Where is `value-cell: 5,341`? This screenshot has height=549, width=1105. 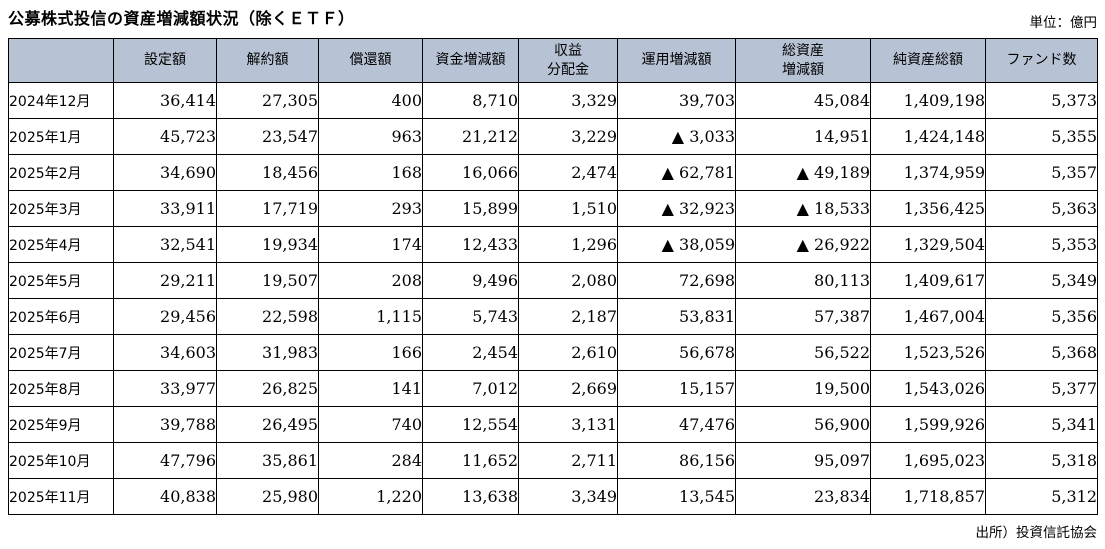
value-cell: 5,341 is located at coordinates (1041, 424).